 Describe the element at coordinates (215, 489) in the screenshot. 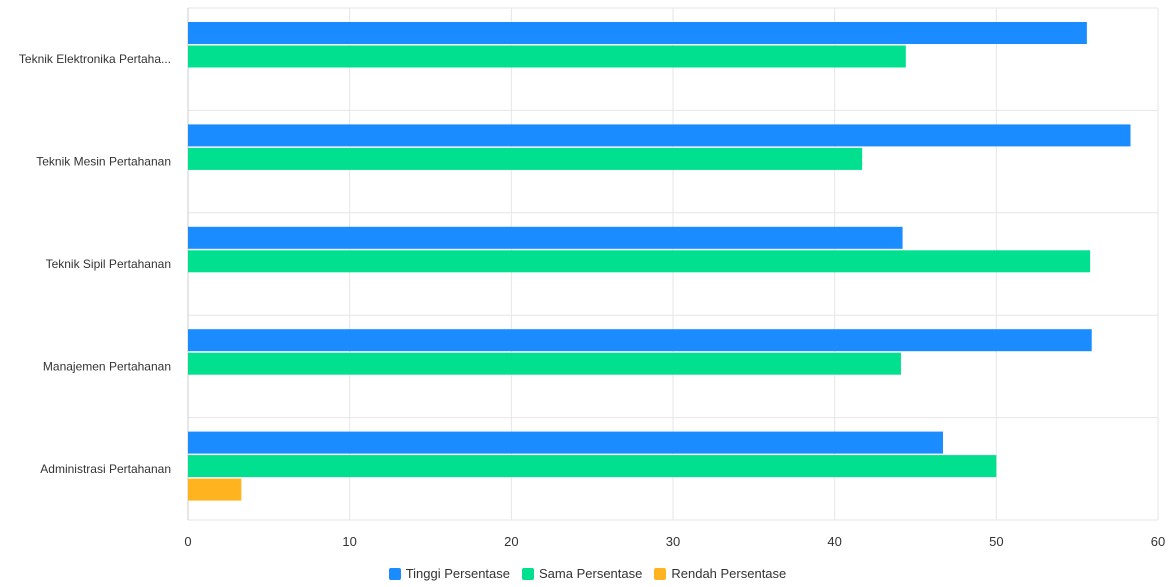

I see `bar-rendah` at that location.